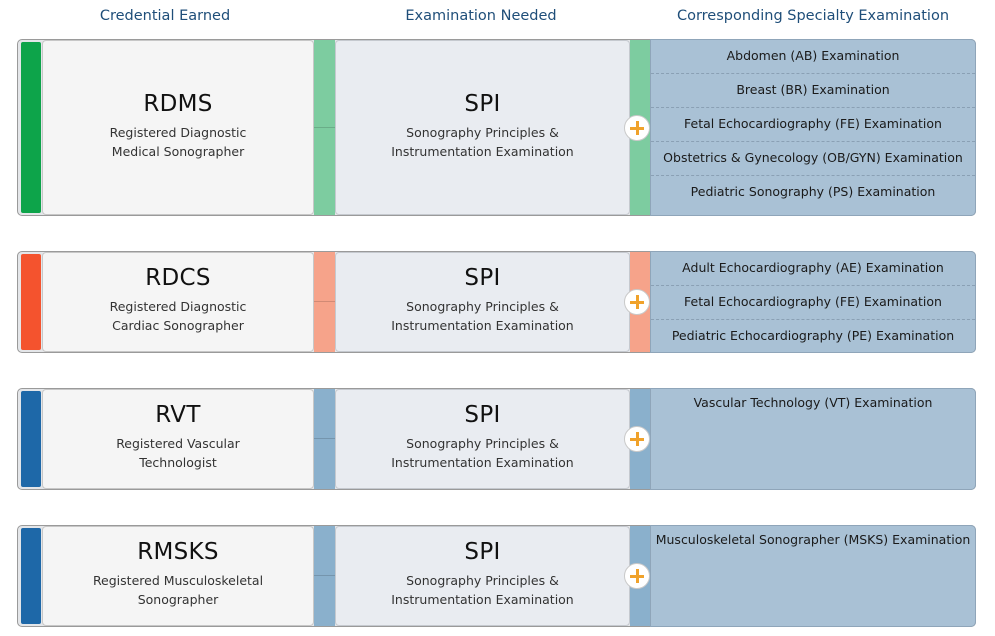 Image resolution: width=995 pixels, height=636 pixels. What do you see at coordinates (813, 439) in the screenshot?
I see `specialty-list: Vascular Technology (VT) Examination` at bounding box center [813, 439].